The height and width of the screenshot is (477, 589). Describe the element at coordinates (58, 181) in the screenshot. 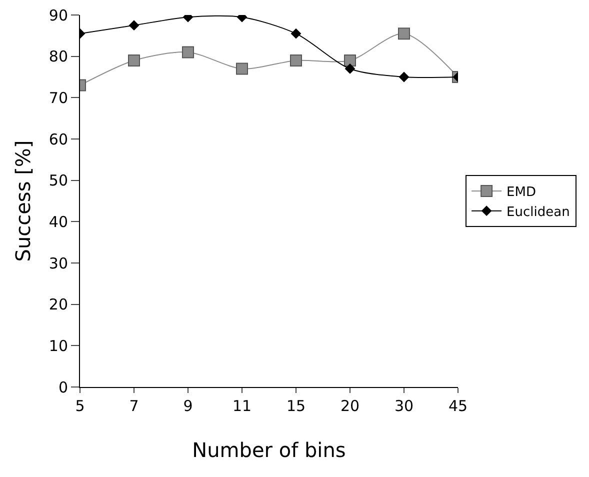

I see `y-tick-label: 50` at that location.